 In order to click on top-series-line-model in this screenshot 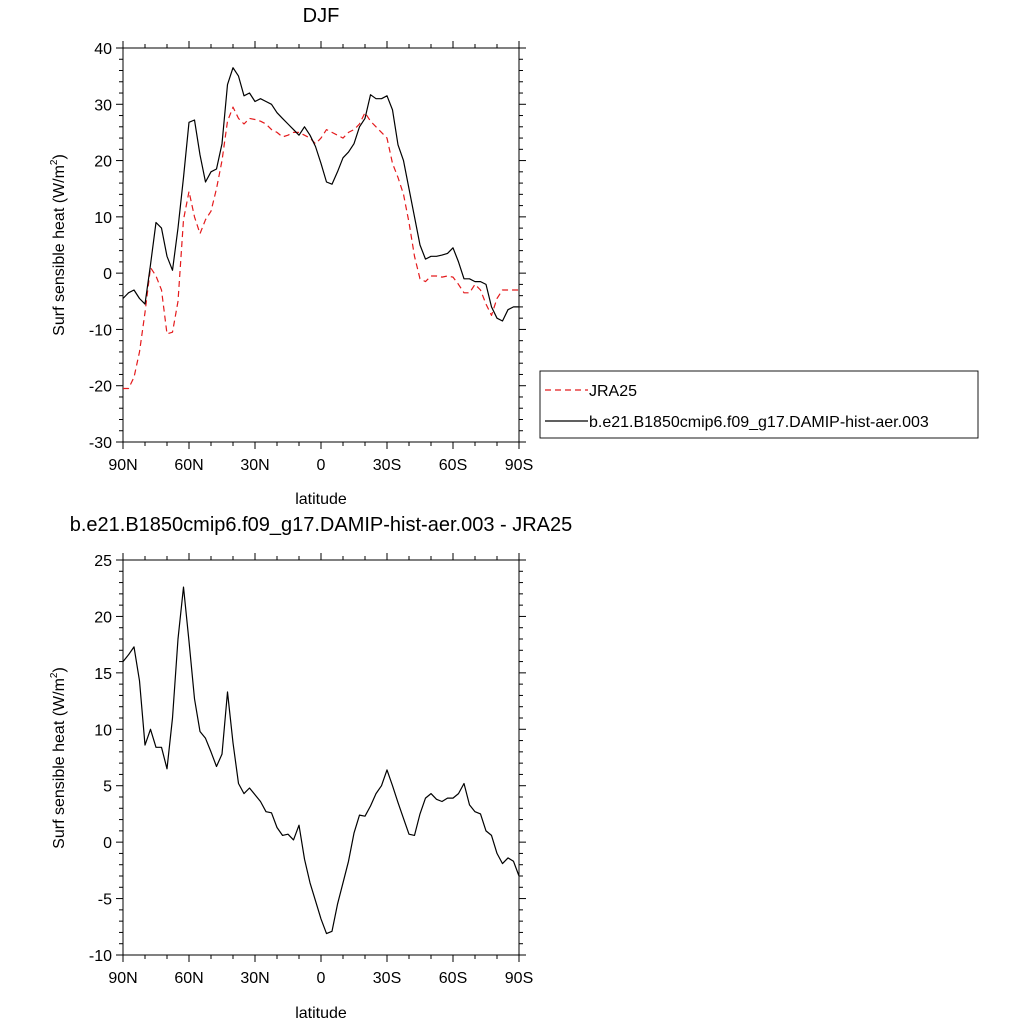, I will do `click(320, 194)`.